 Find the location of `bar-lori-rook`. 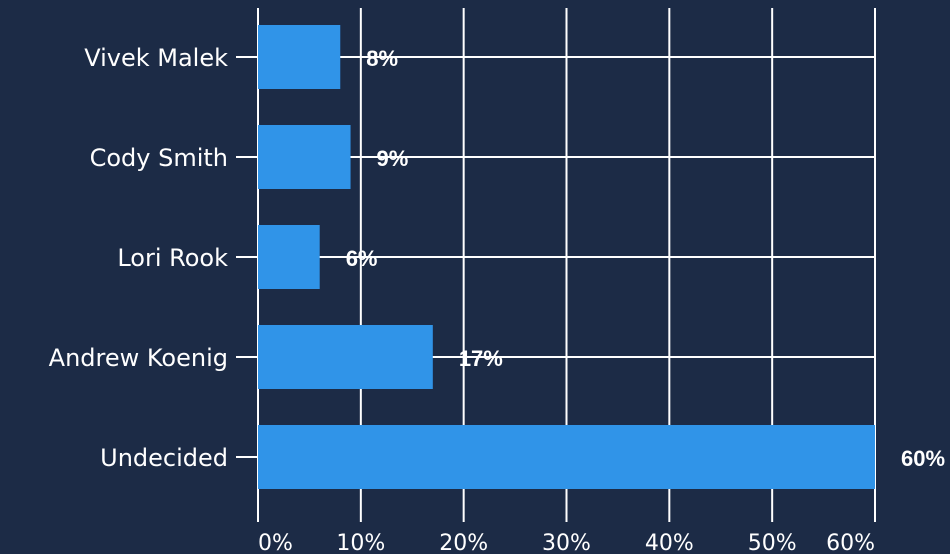

bar-lori-rook is located at coordinates (289, 257).